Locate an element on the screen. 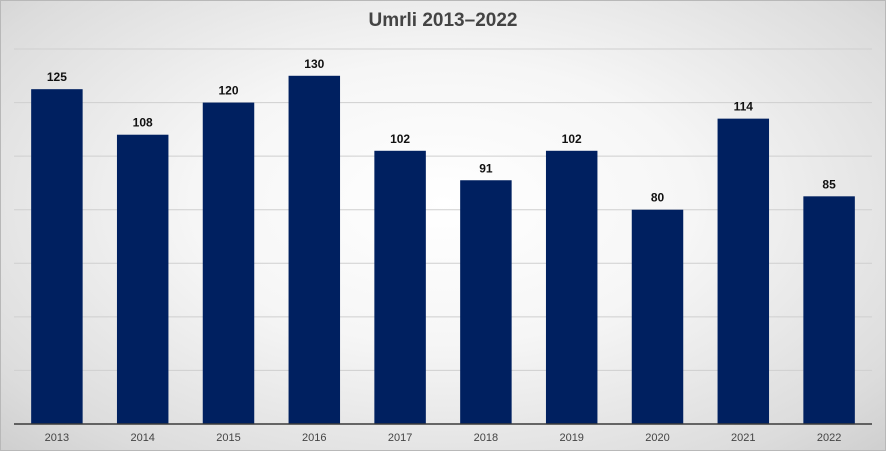 The image size is (886, 451). x-tick-label-2016: 2016 is located at coordinates (314, 438).